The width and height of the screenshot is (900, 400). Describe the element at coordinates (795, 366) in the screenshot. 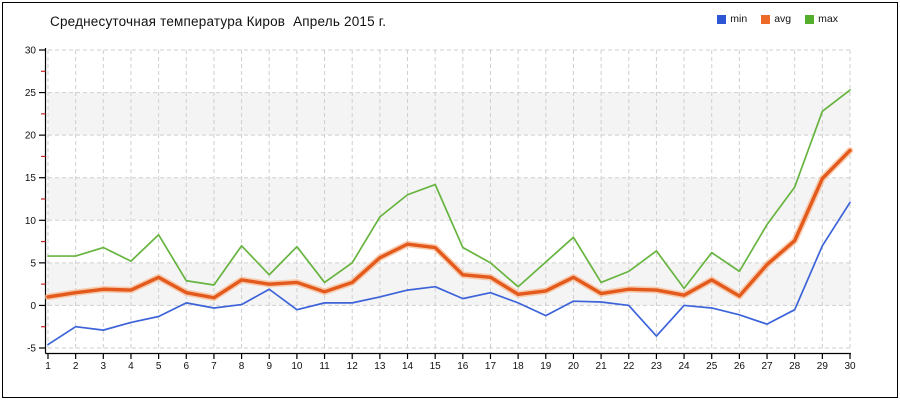

I see `x-tick-label: 28` at that location.